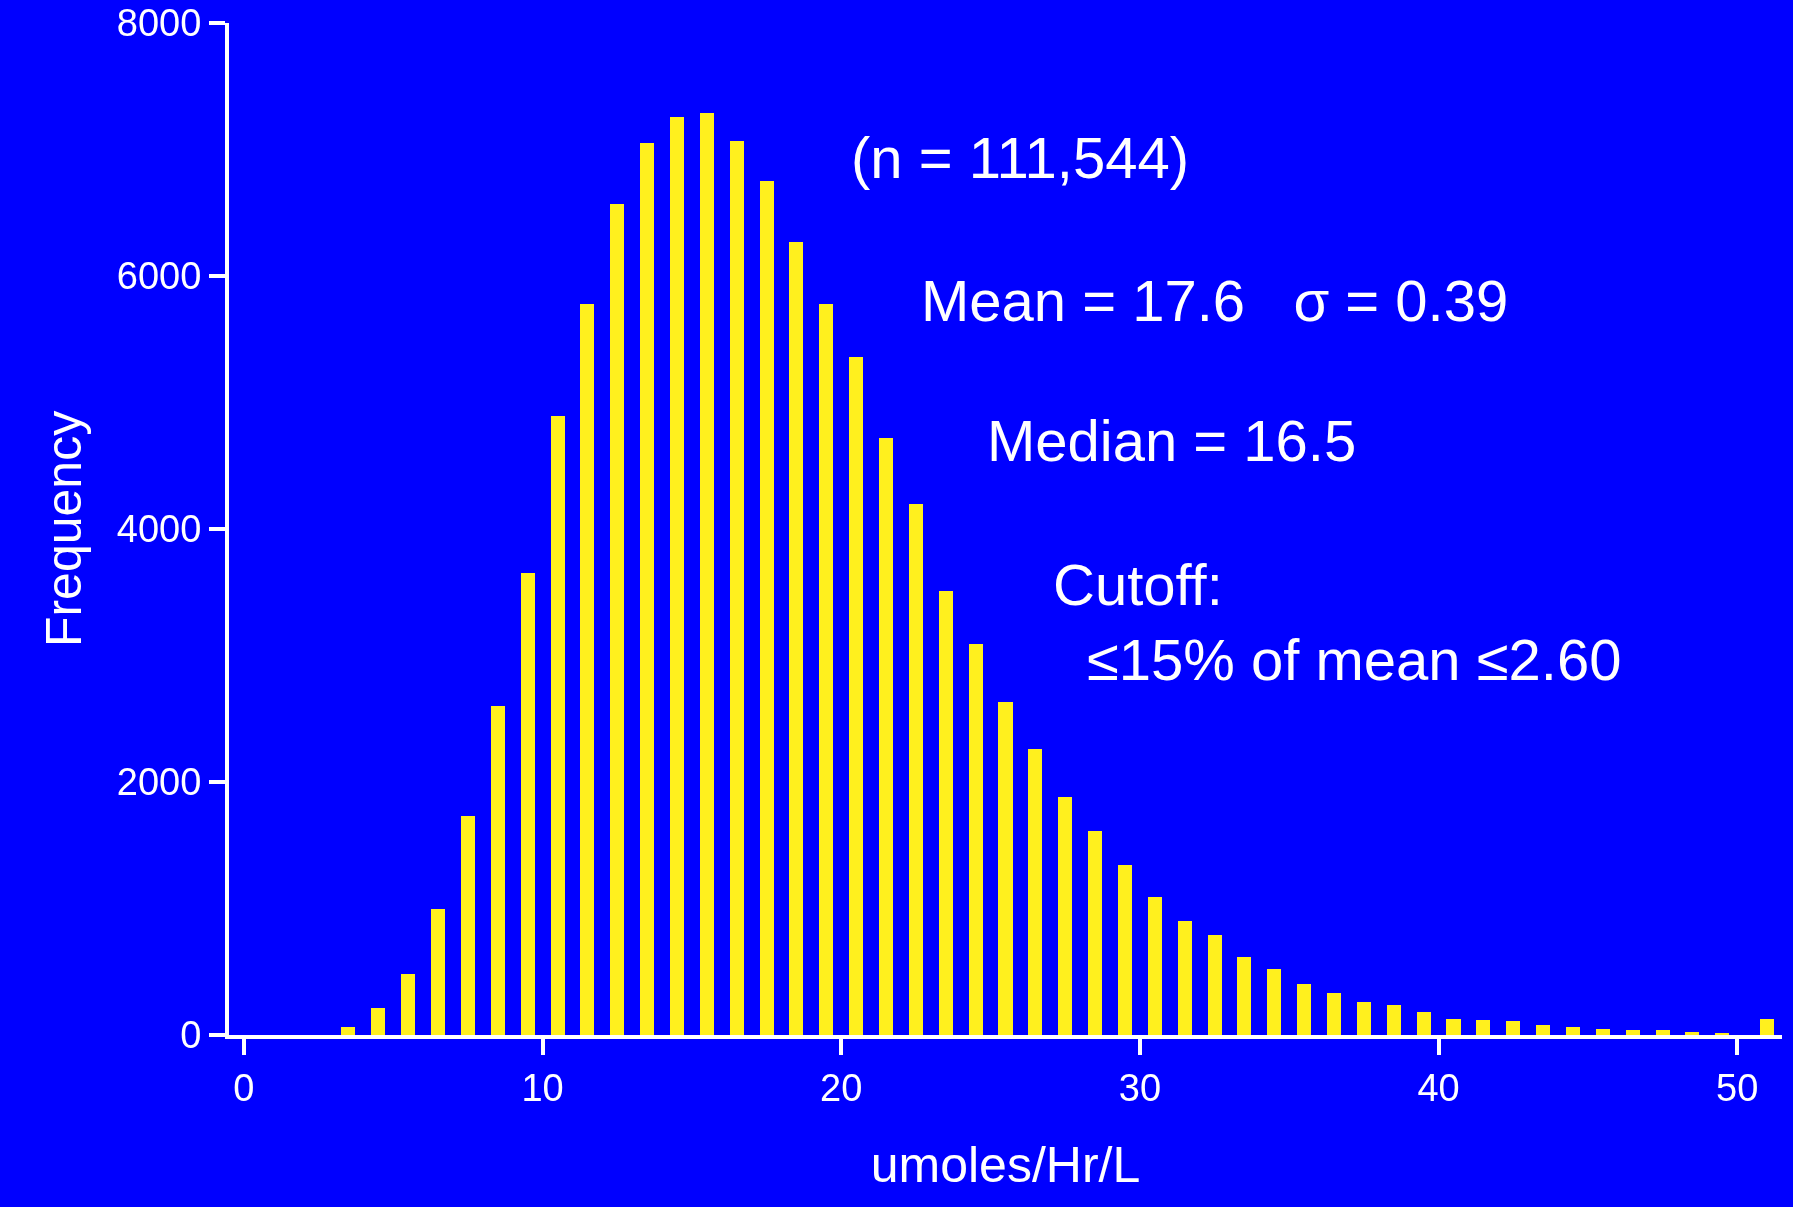  I want to click on y-tick-label: 6000, so click(159, 276).